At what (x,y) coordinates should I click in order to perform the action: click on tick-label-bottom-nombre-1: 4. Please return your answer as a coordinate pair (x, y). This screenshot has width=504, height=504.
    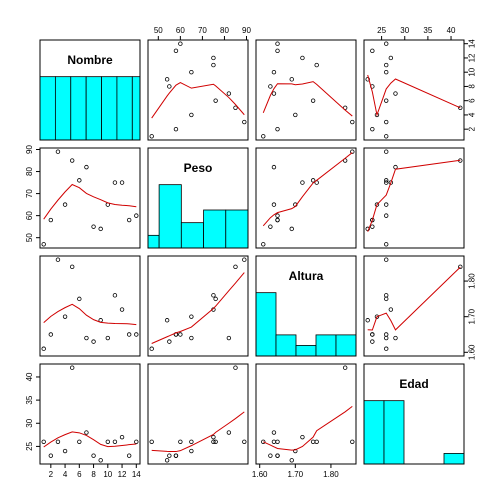
    Looking at the image, I should click on (65, 474).